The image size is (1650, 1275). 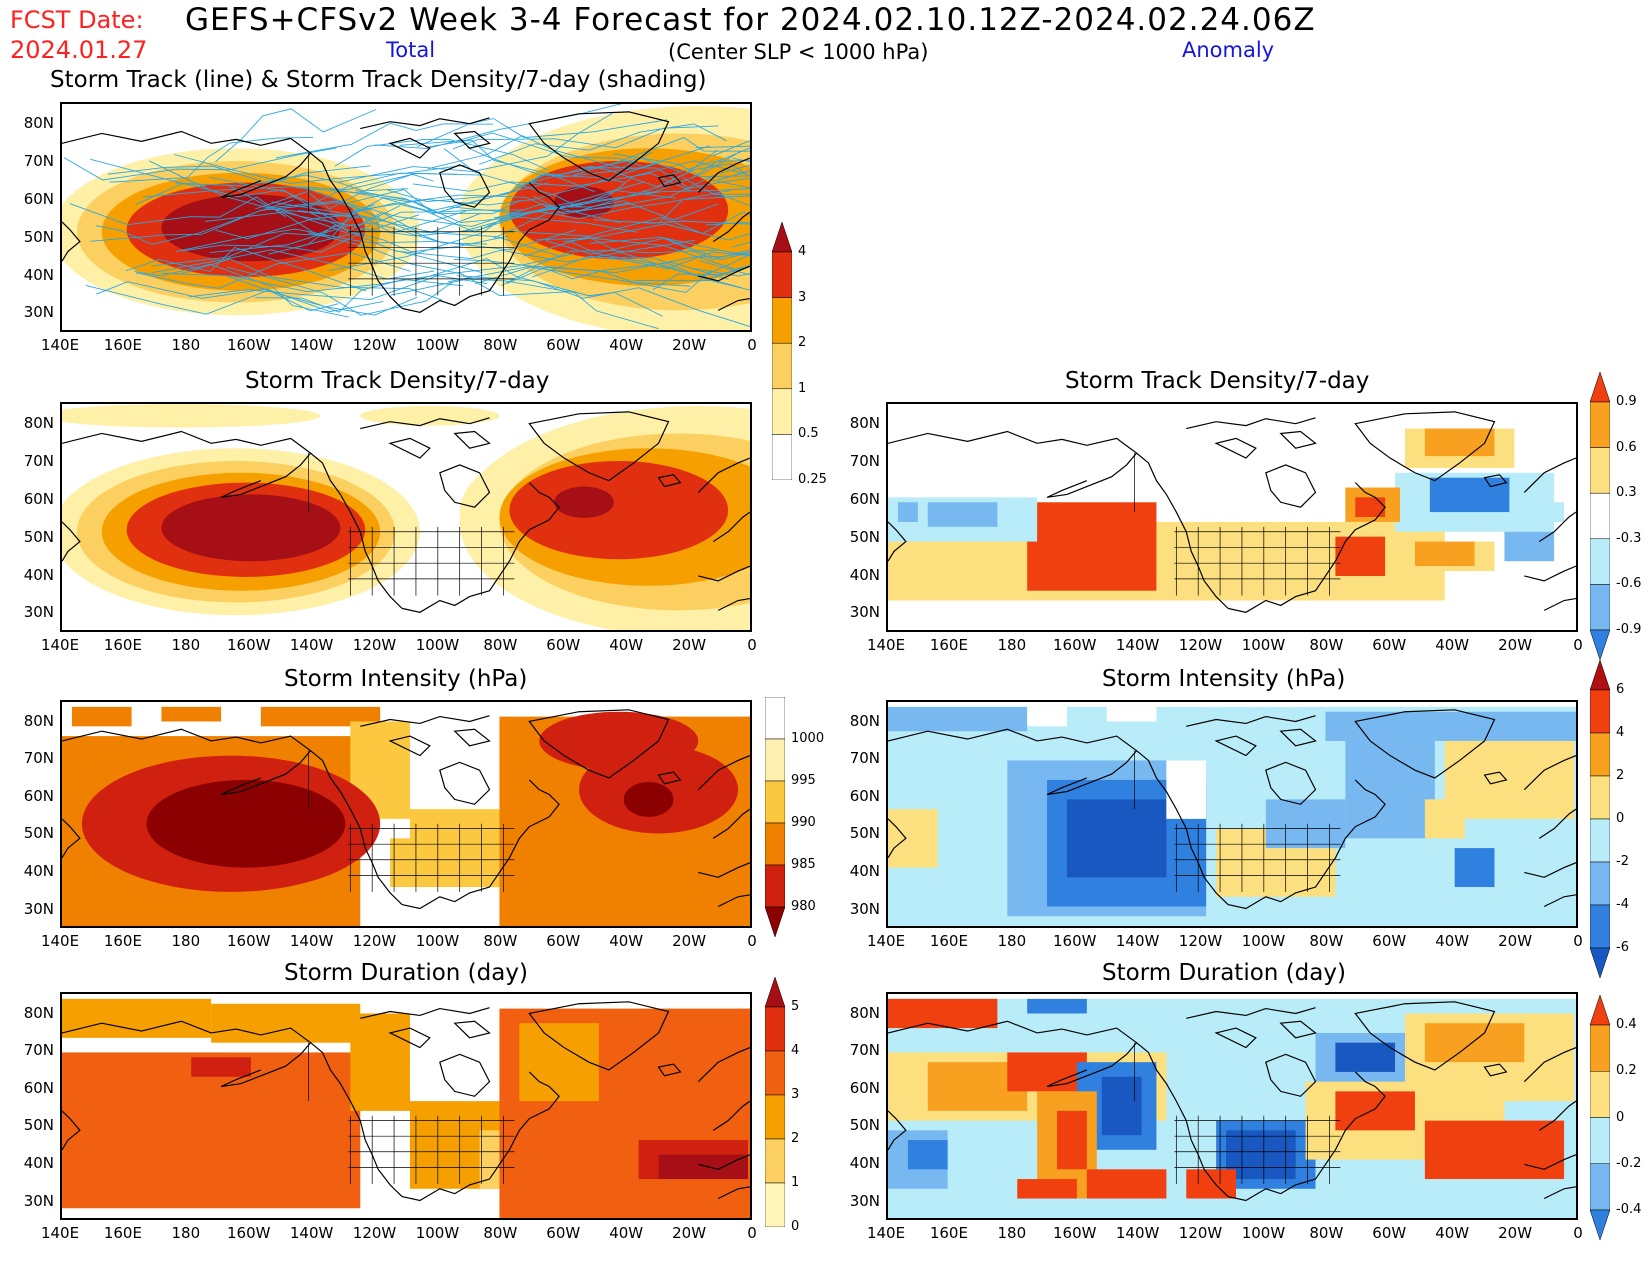 I want to click on colorbar-tick-label: -0.6, so click(x=1629, y=584).